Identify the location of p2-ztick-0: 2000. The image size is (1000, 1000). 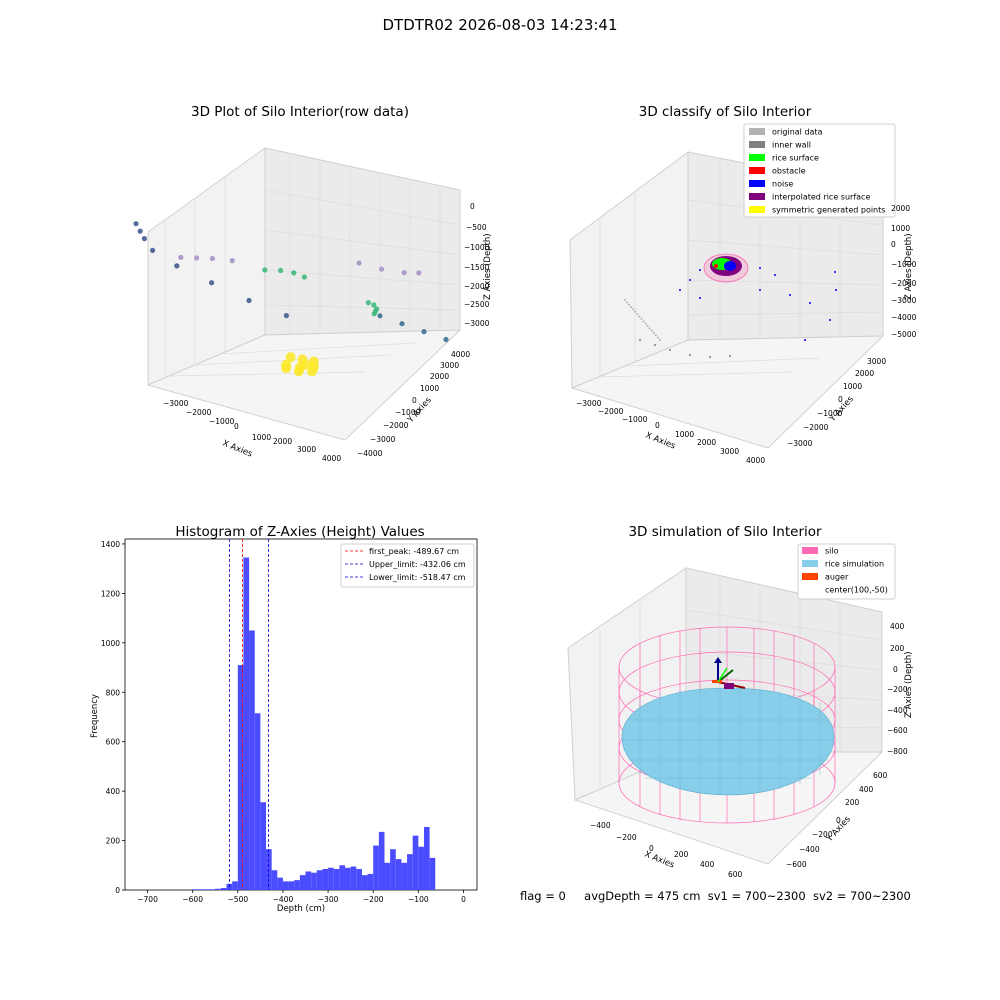
(900, 208).